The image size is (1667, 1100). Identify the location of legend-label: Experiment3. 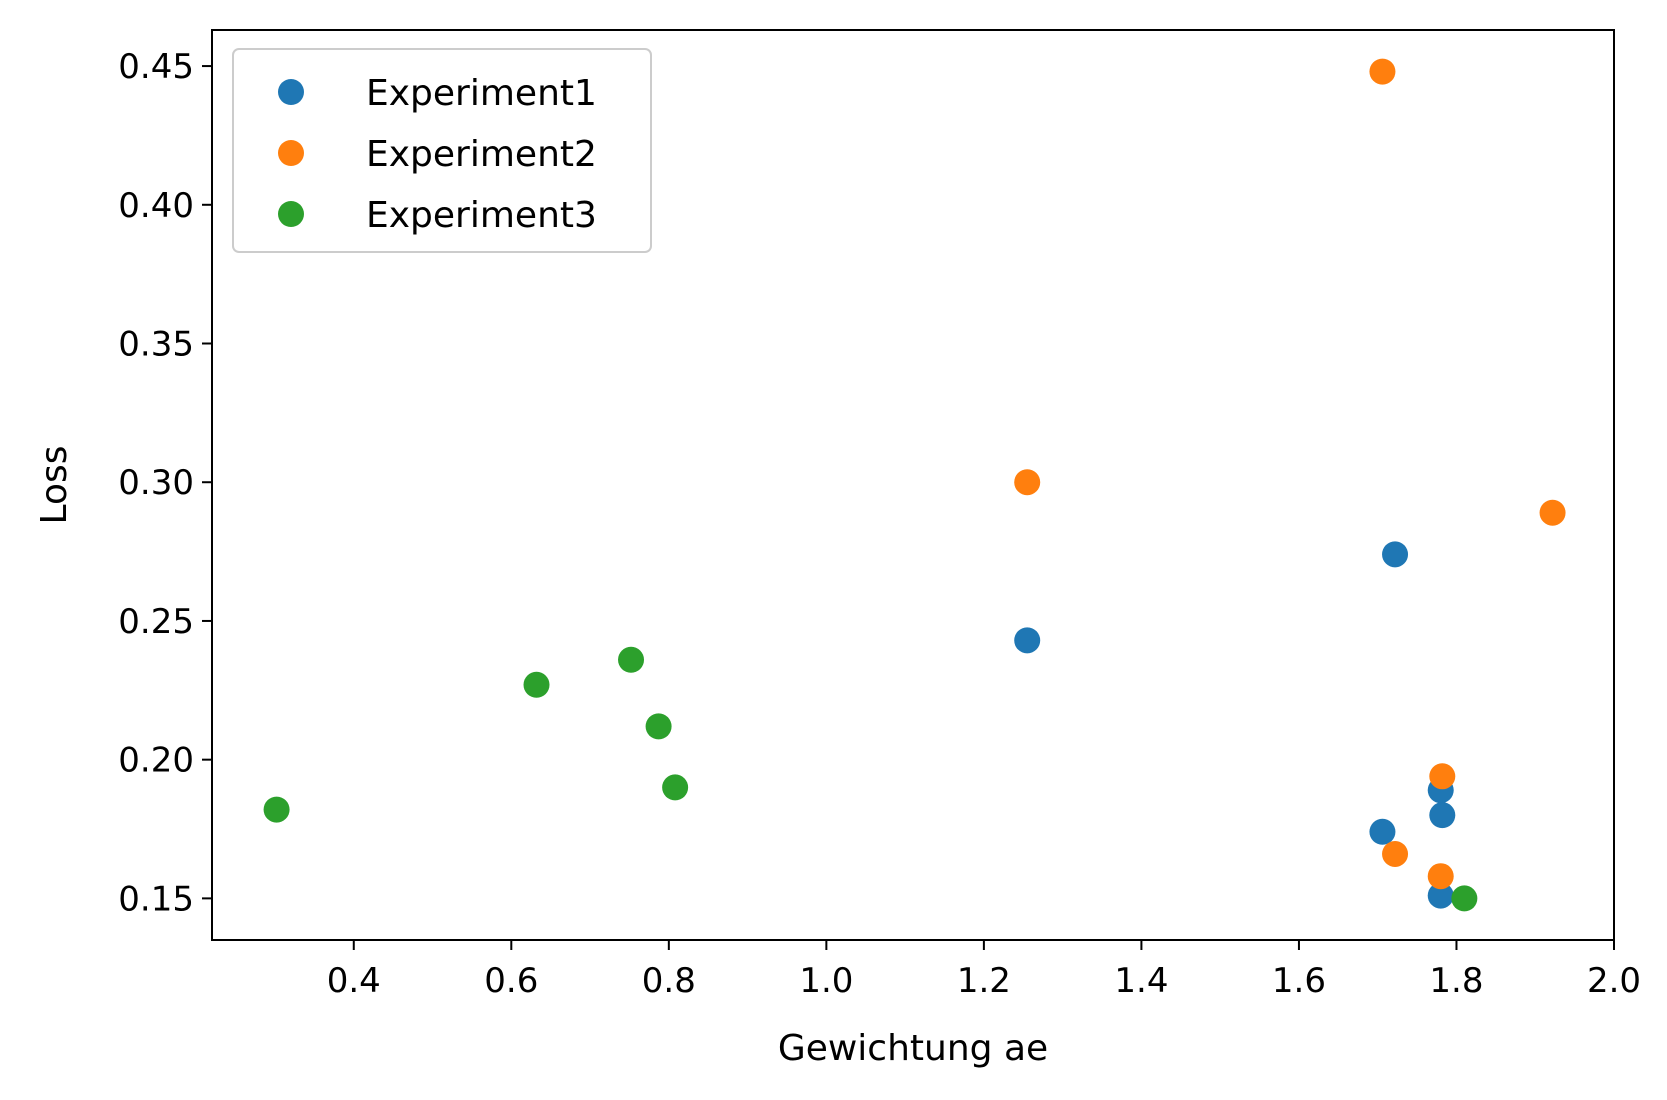
(481, 215).